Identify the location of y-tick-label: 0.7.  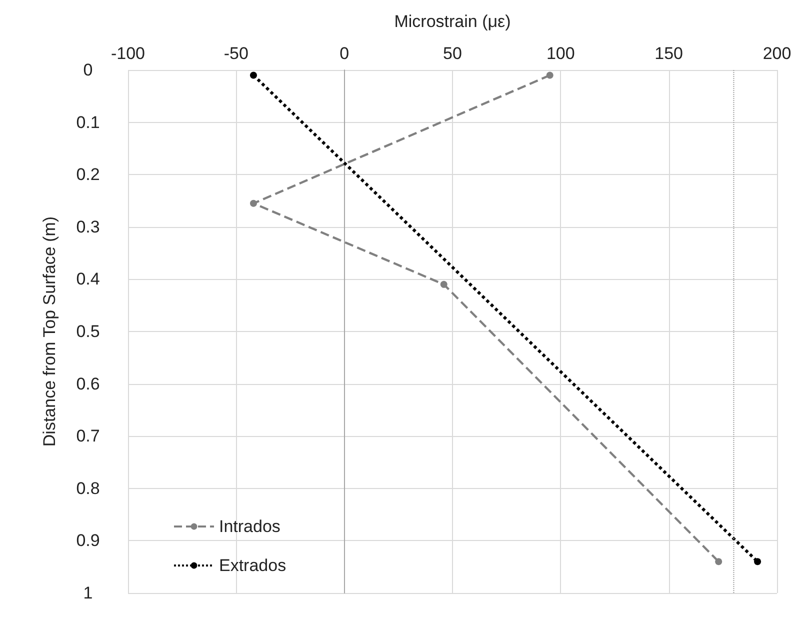
(88, 436).